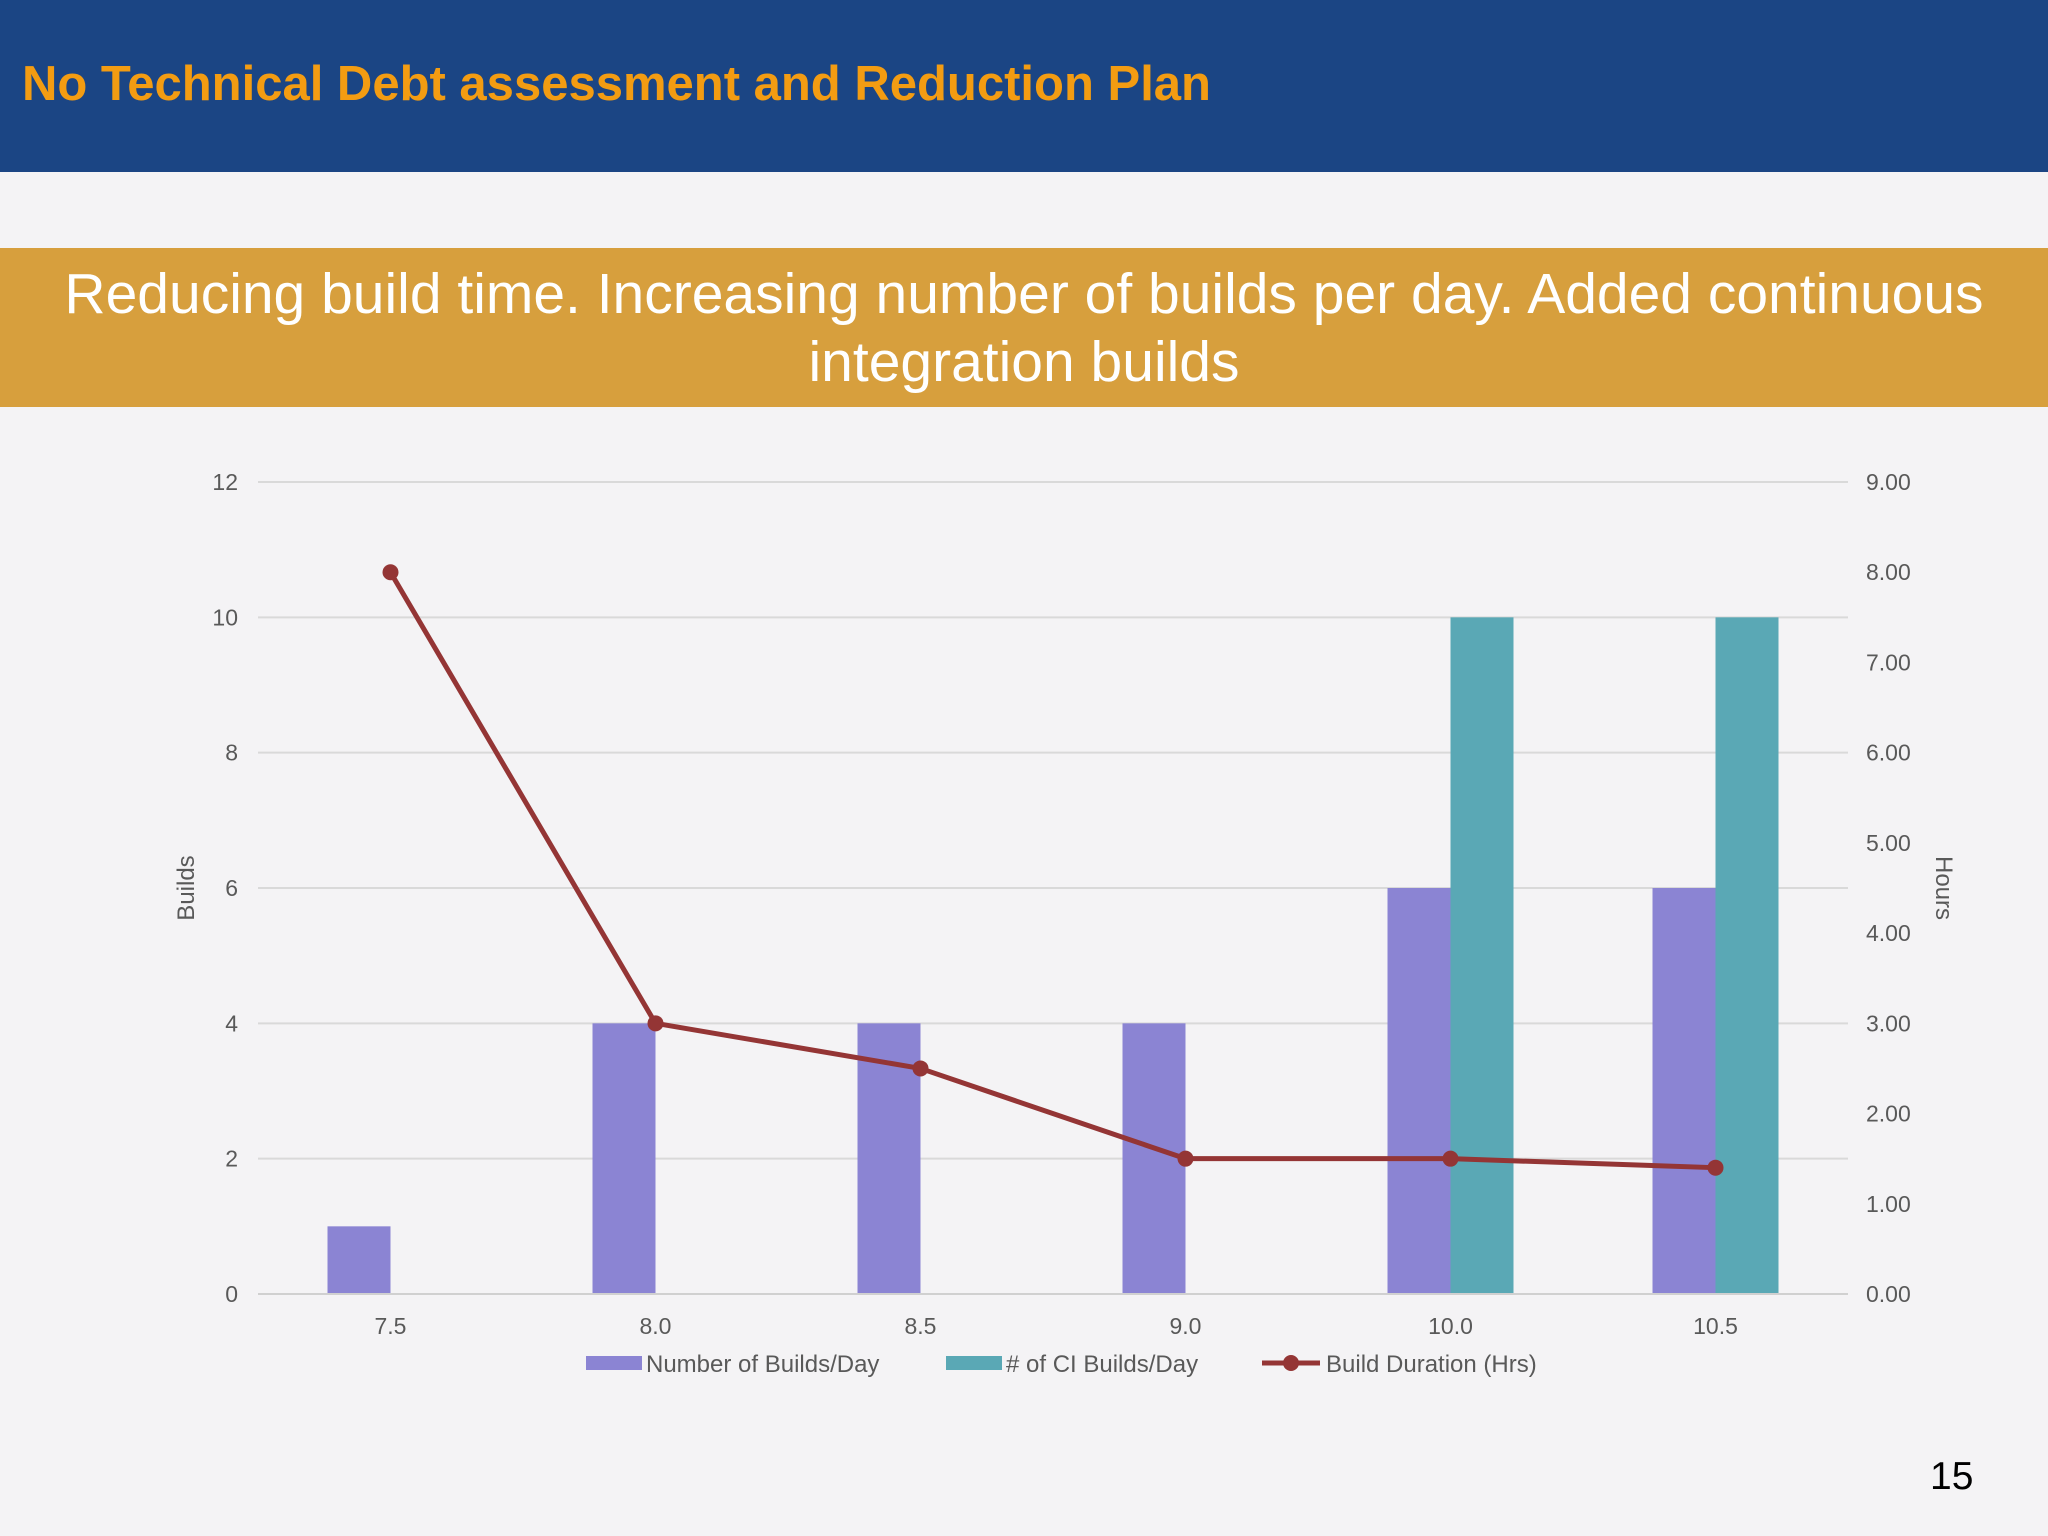 The width and height of the screenshot is (2048, 1536). I want to click on y2-tick-label: 9.00, so click(1888, 482).